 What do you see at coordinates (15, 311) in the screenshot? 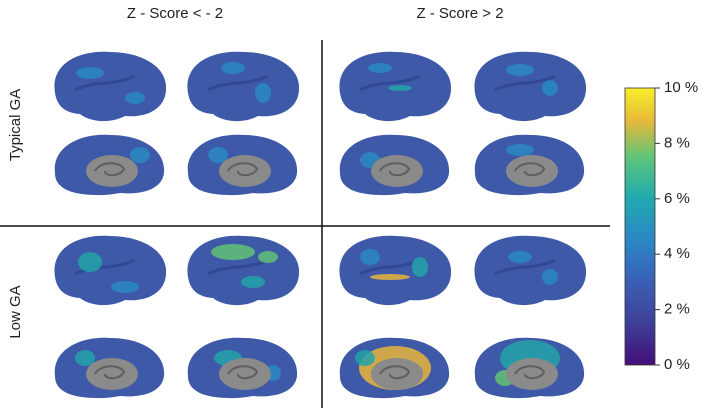
I see `row-label: Low GA` at bounding box center [15, 311].